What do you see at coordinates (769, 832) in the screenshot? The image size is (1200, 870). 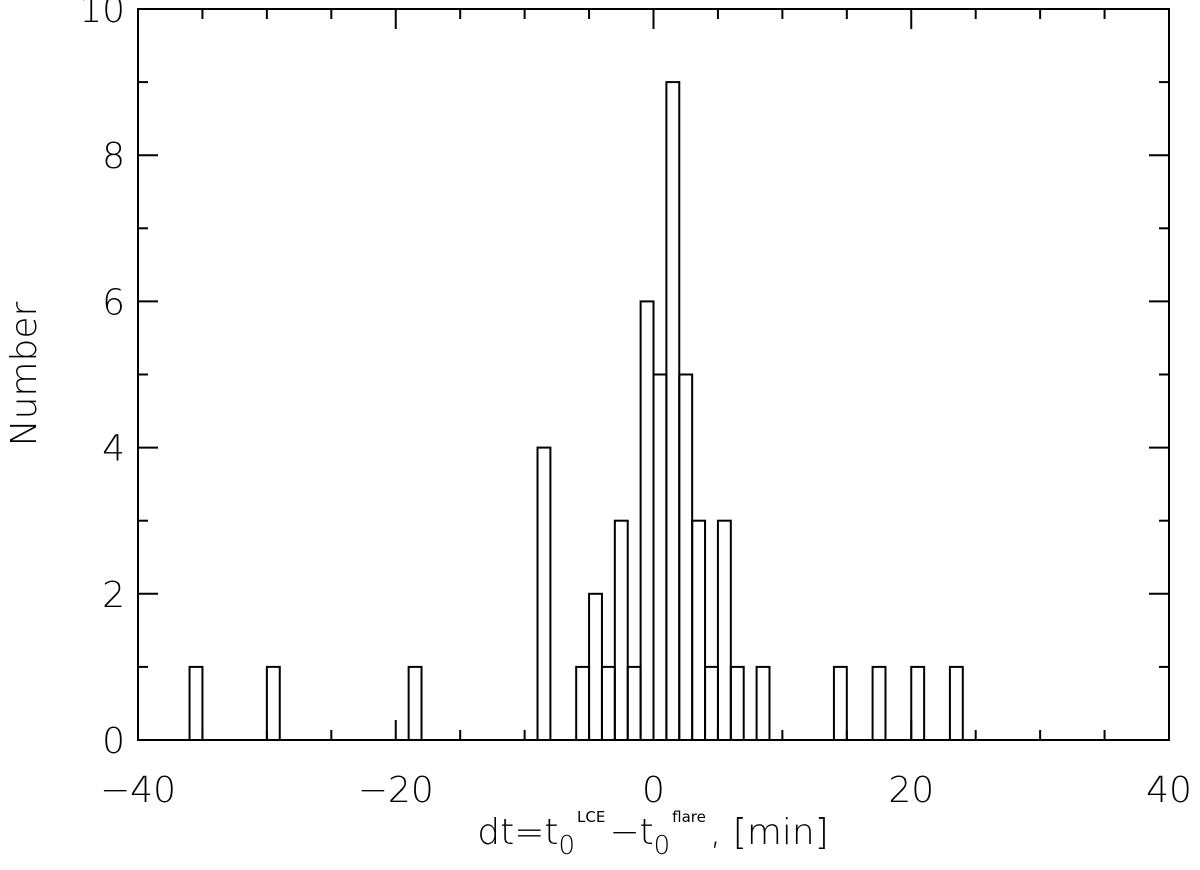 I see `x-axis-title-suffix: , [min]` at bounding box center [769, 832].